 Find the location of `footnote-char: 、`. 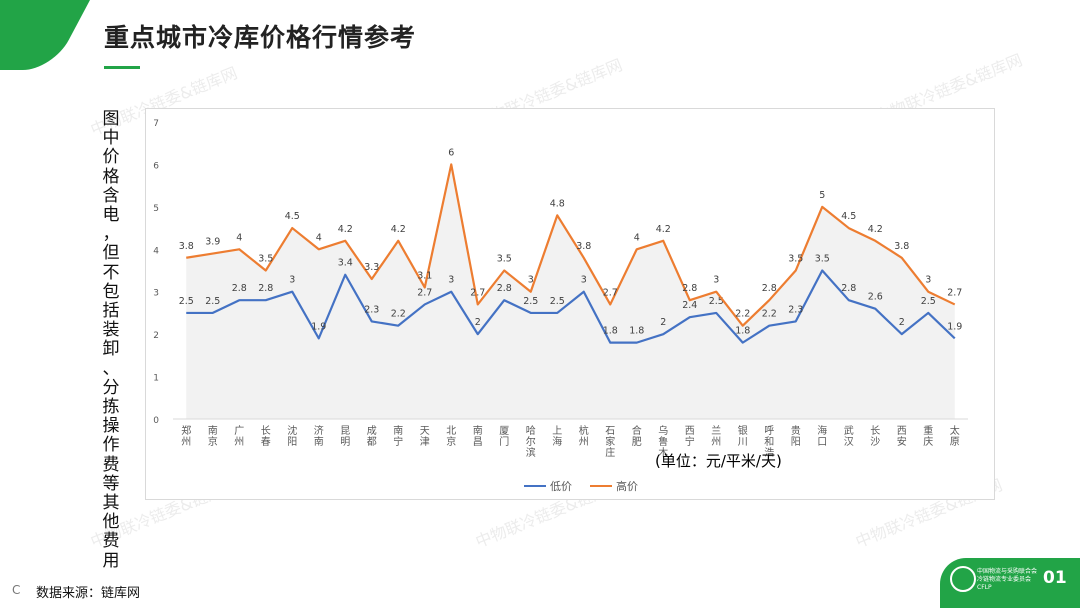

footnote-char: 、 is located at coordinates (111, 368).